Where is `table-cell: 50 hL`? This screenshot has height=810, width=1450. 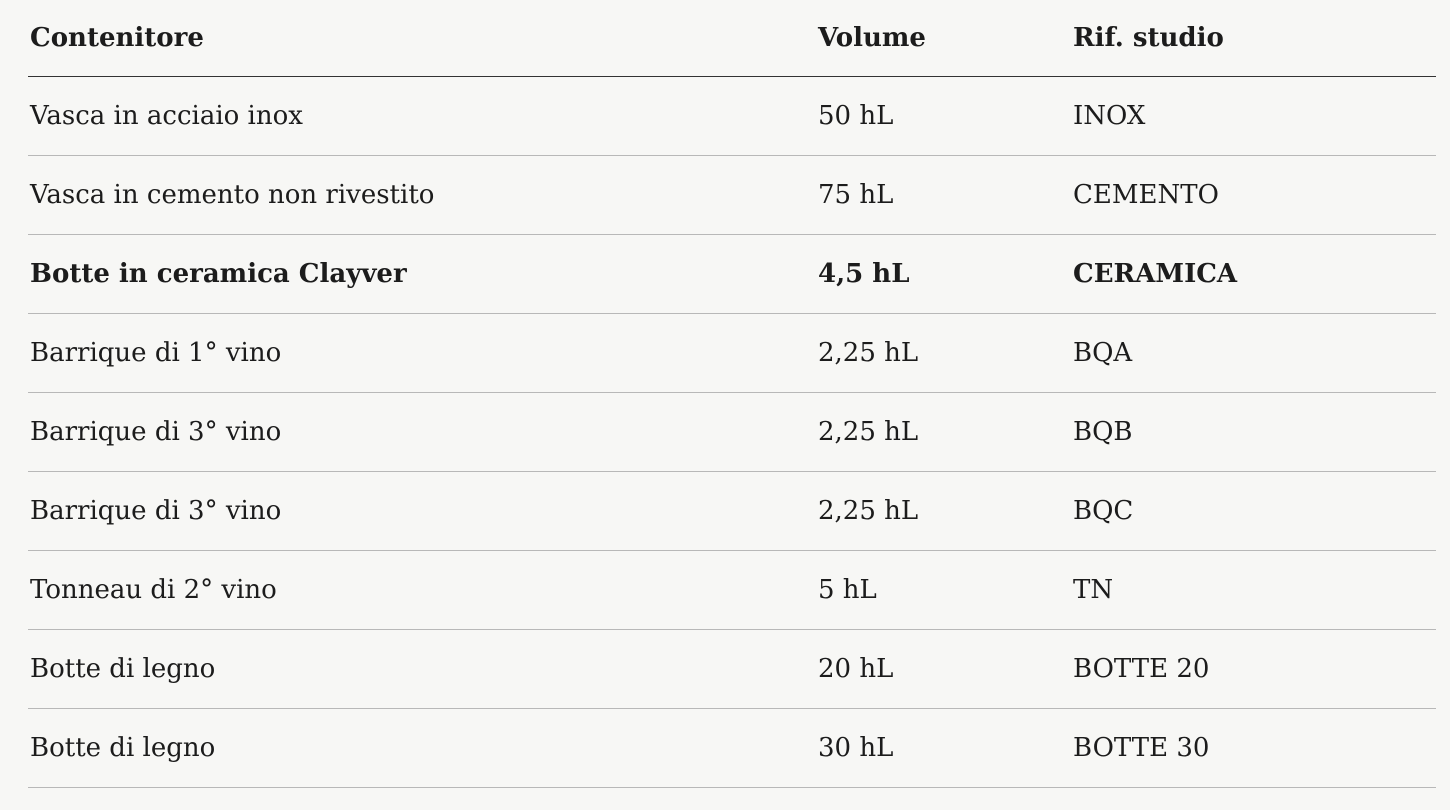 table-cell: 50 hL is located at coordinates (943, 116).